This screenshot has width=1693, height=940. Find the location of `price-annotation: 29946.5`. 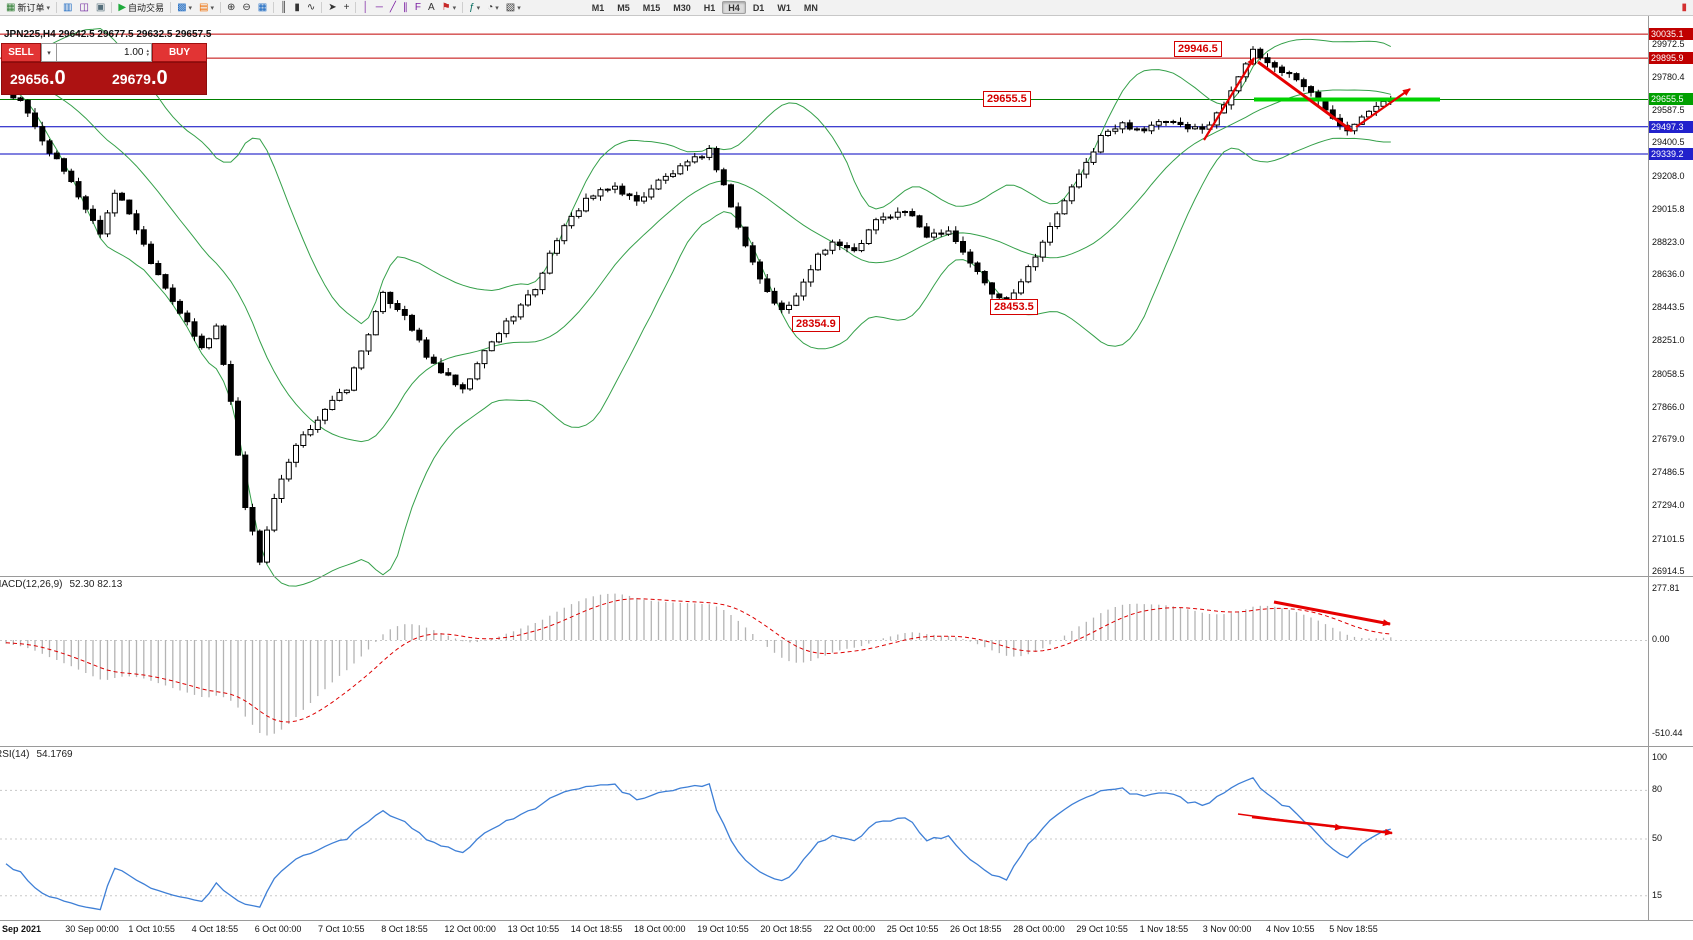

price-annotation: 29946.5 is located at coordinates (1198, 49).